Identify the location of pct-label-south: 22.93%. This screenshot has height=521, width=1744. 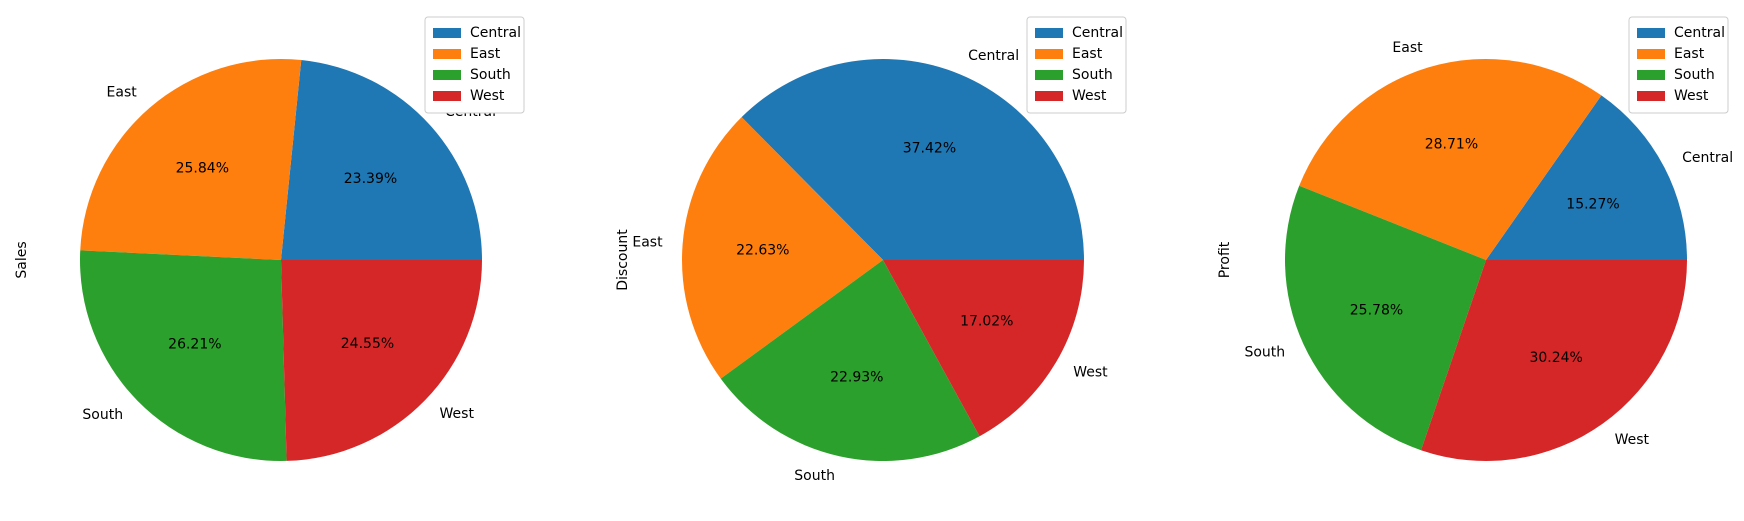
(856, 378).